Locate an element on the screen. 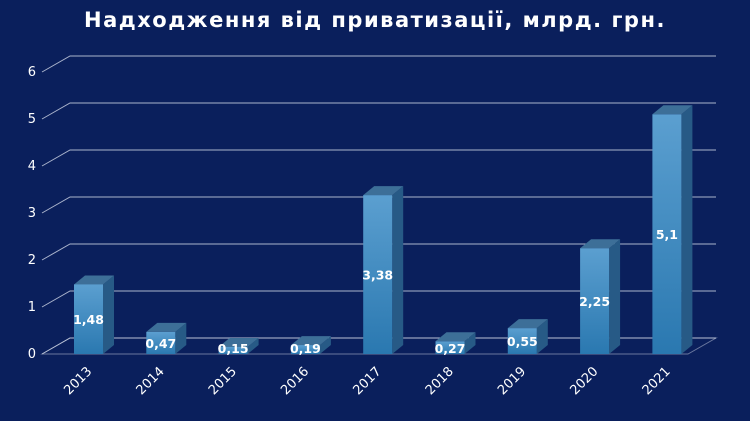 The height and width of the screenshot is (421, 750). value-label: 0,15 is located at coordinates (233, 348).